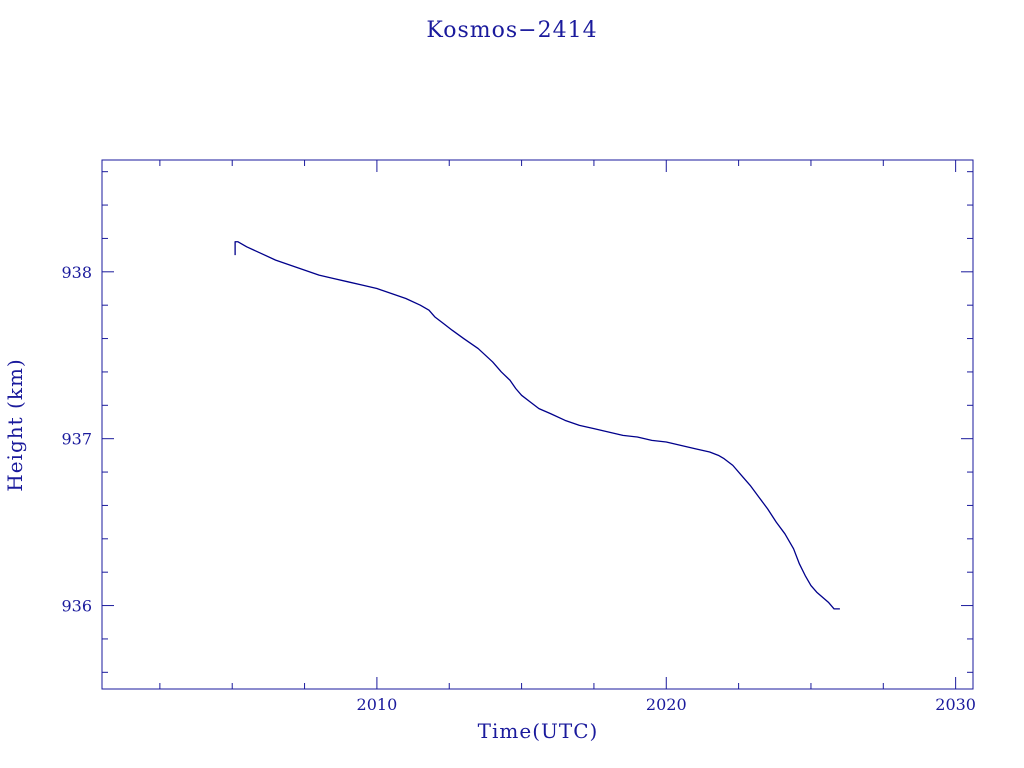 The image size is (1024, 768). I want to click on y-tick-label: 938, so click(76, 272).